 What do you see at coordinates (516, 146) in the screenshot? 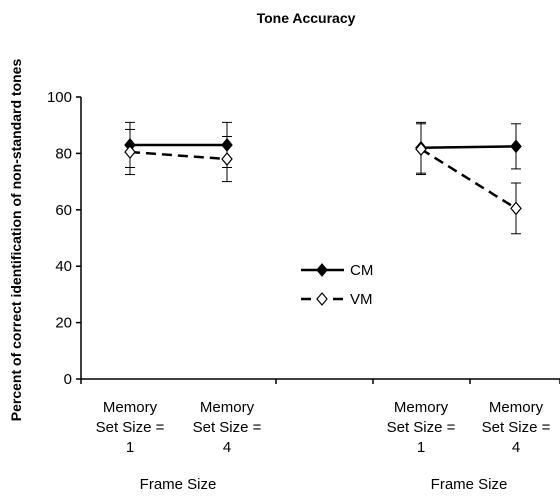
I see `data-point-cm` at bounding box center [516, 146].